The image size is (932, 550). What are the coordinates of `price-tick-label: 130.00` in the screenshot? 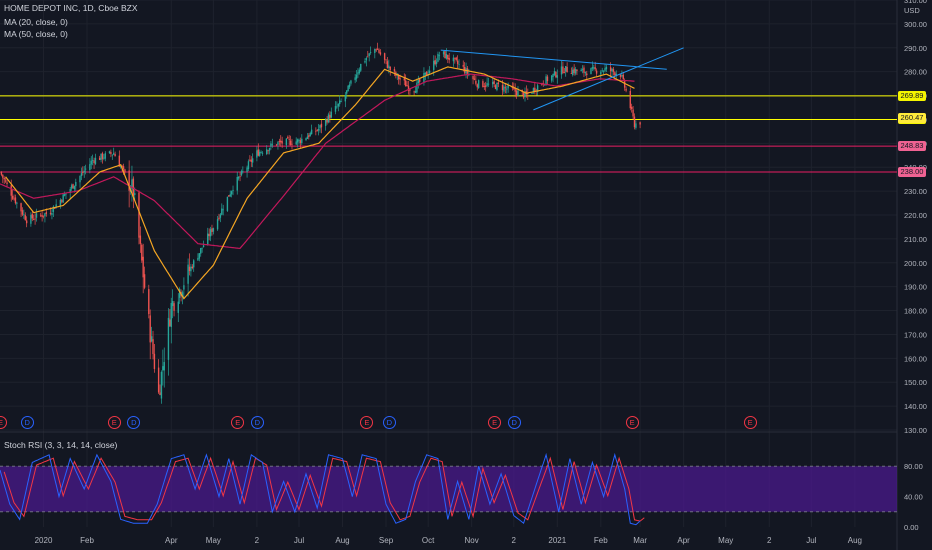 It's located at (915, 430).